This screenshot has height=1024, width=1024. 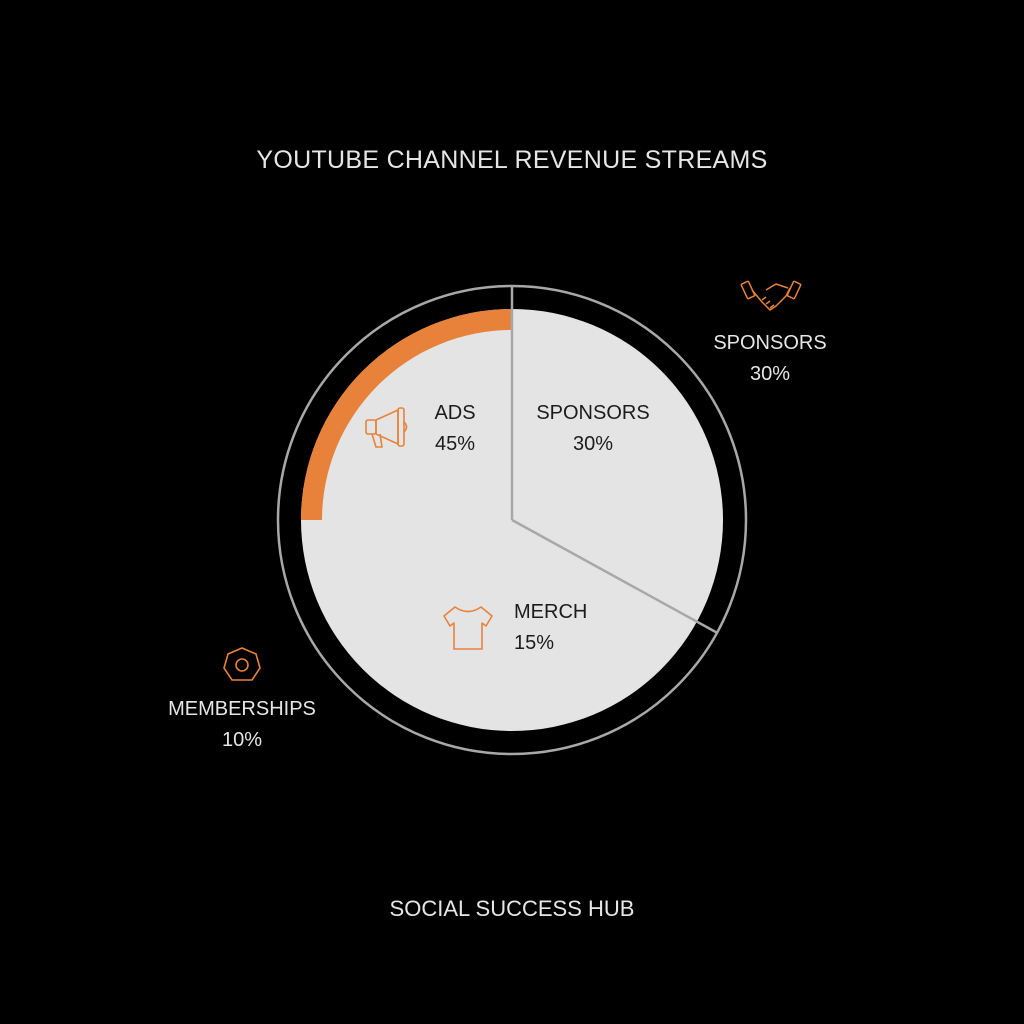 I want to click on megaphone-icon, so click(x=386, y=427).